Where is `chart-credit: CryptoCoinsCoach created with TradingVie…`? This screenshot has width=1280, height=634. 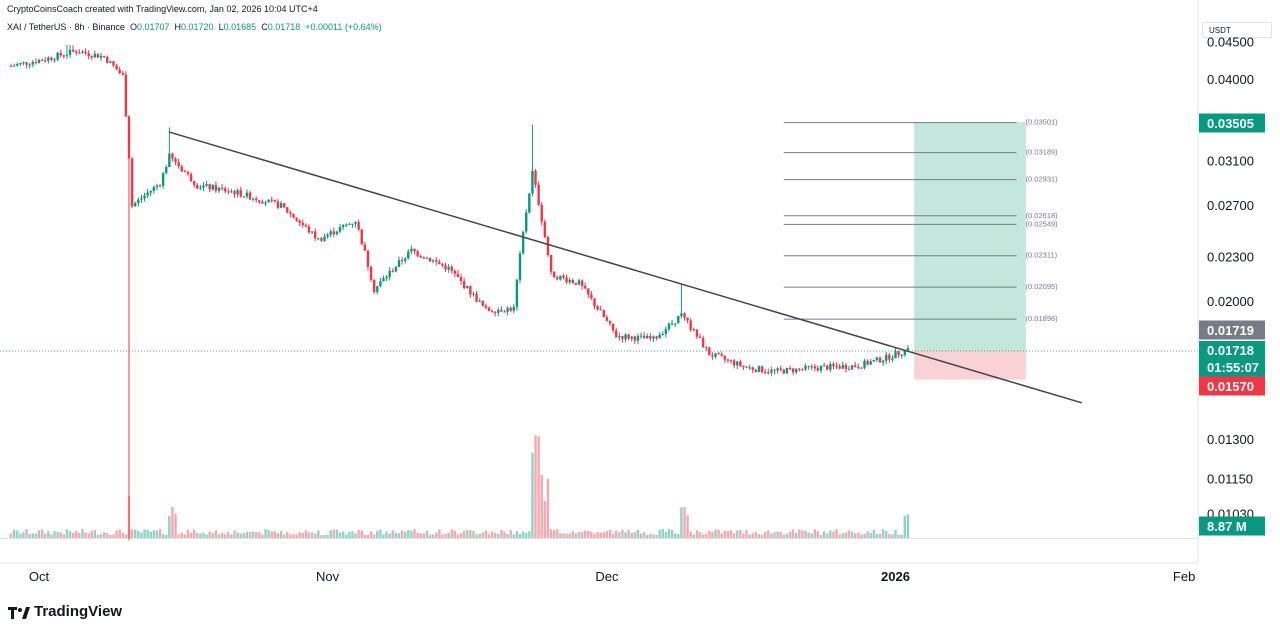
chart-credit: CryptoCoinsCoach created with TradingVie… is located at coordinates (162, 9).